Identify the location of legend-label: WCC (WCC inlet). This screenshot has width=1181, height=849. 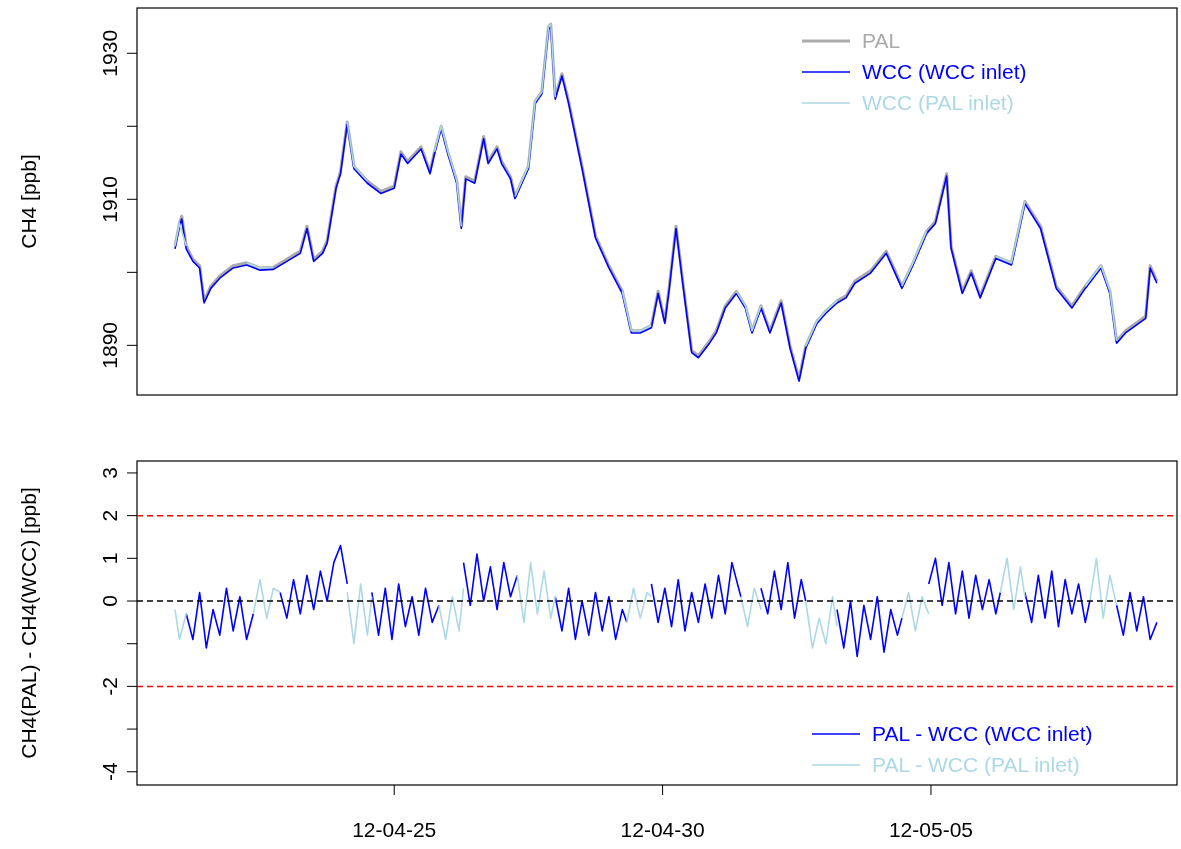
(944, 72).